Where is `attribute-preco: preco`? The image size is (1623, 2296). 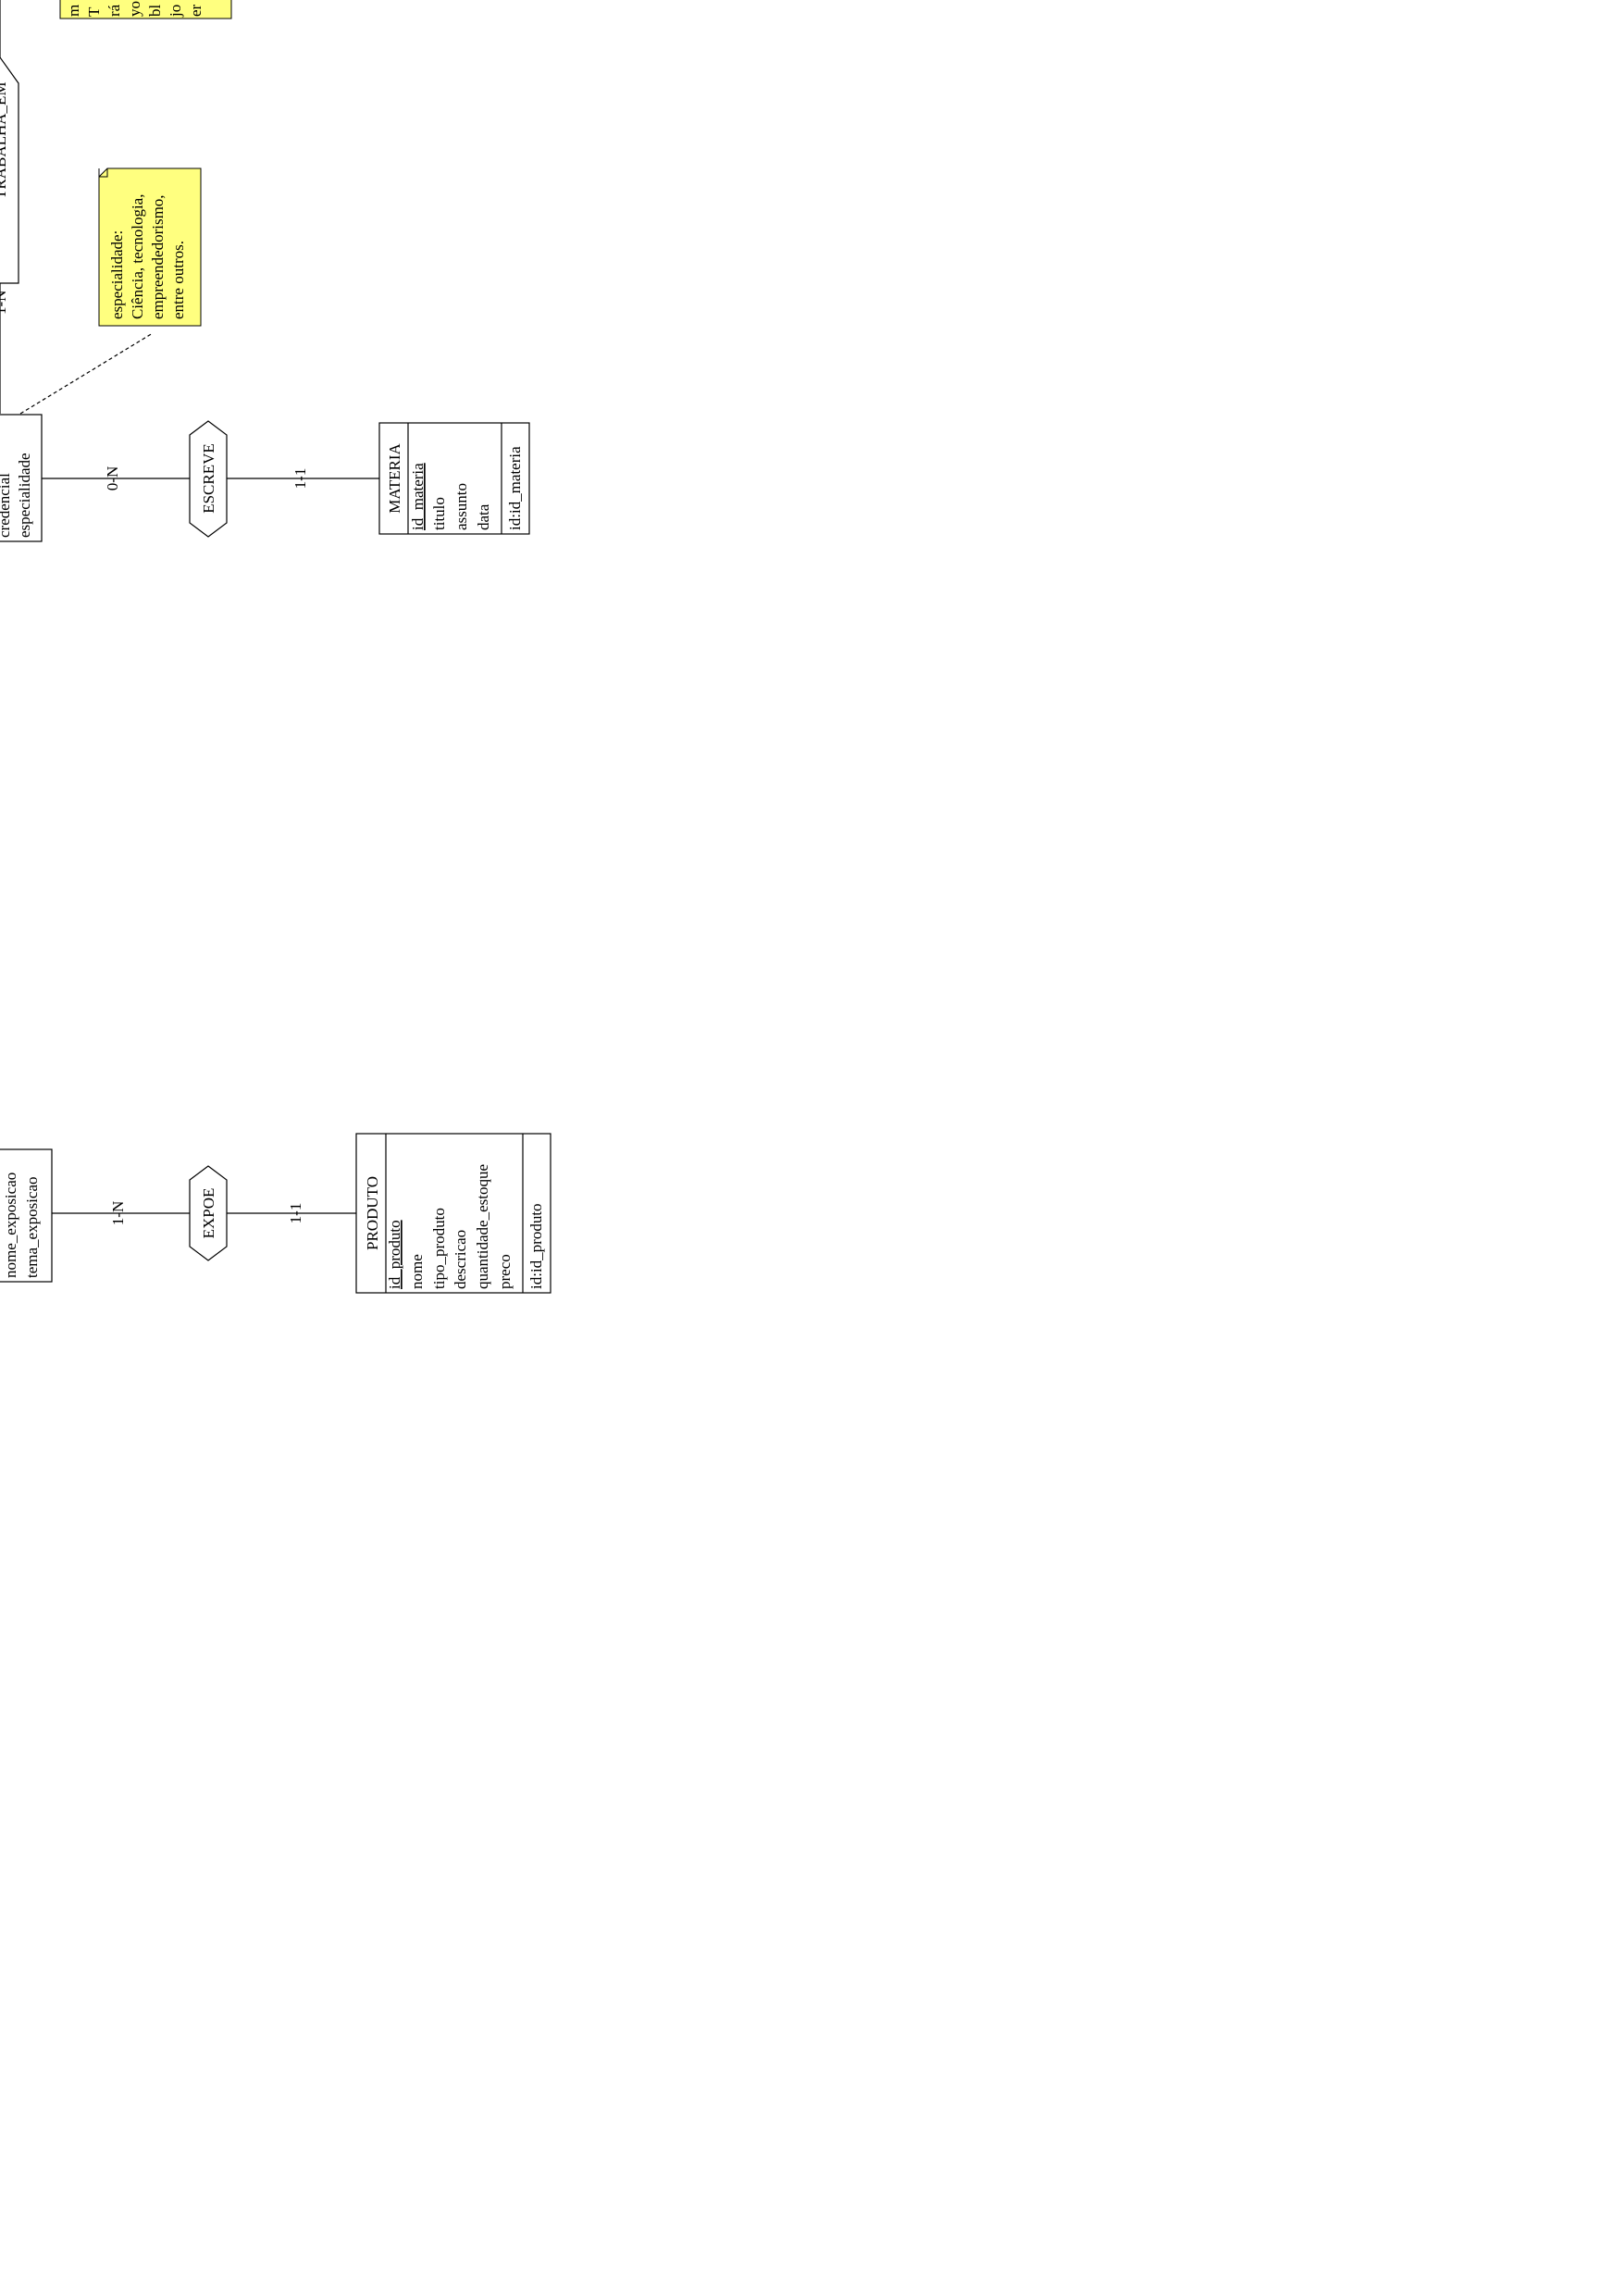
attribute-preco: preco is located at coordinates (505, 1271).